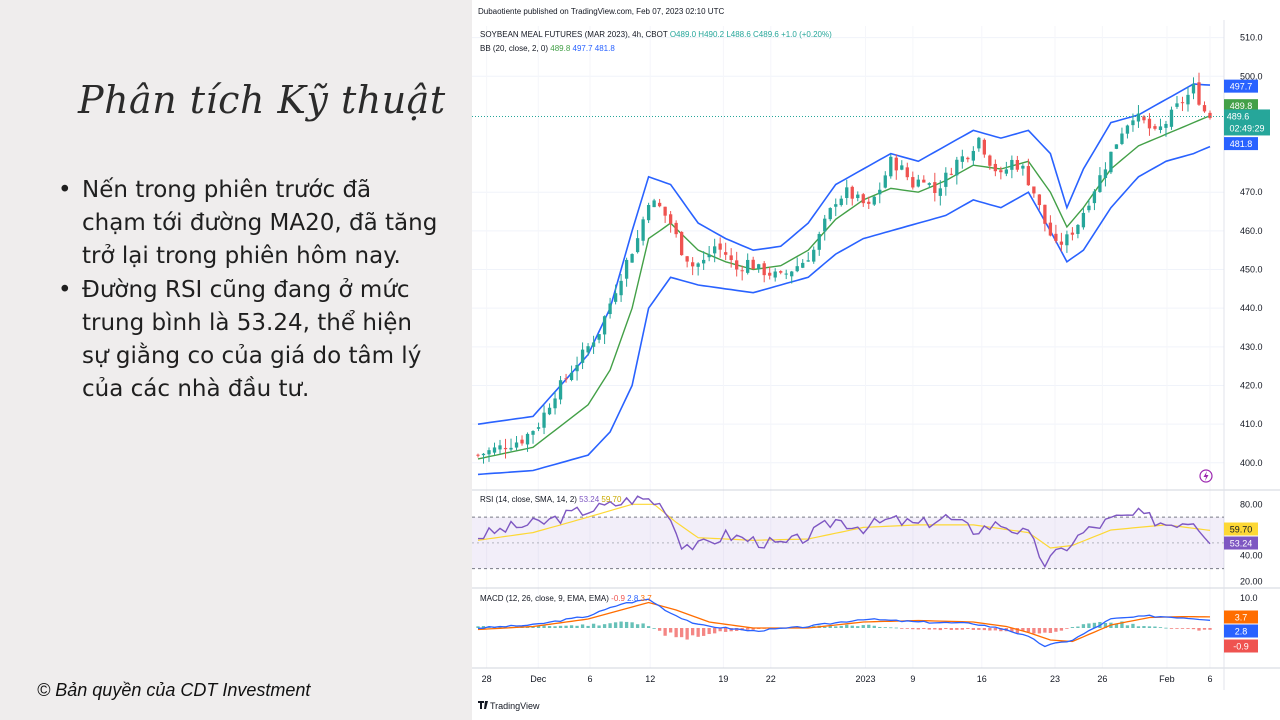 Image resolution: width=1280 pixels, height=720 pixels. What do you see at coordinates (590, 499) in the screenshot?
I see `rsi-value: 53.24` at bounding box center [590, 499].